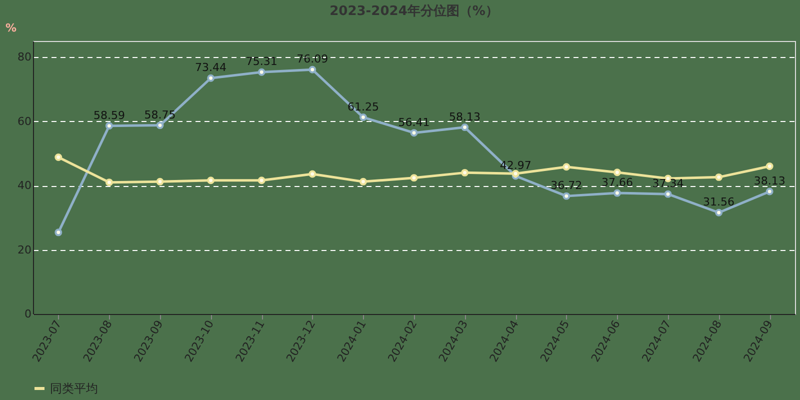 This screenshot has width=800, height=400. I want to click on data-label: 38.13, so click(770, 181).